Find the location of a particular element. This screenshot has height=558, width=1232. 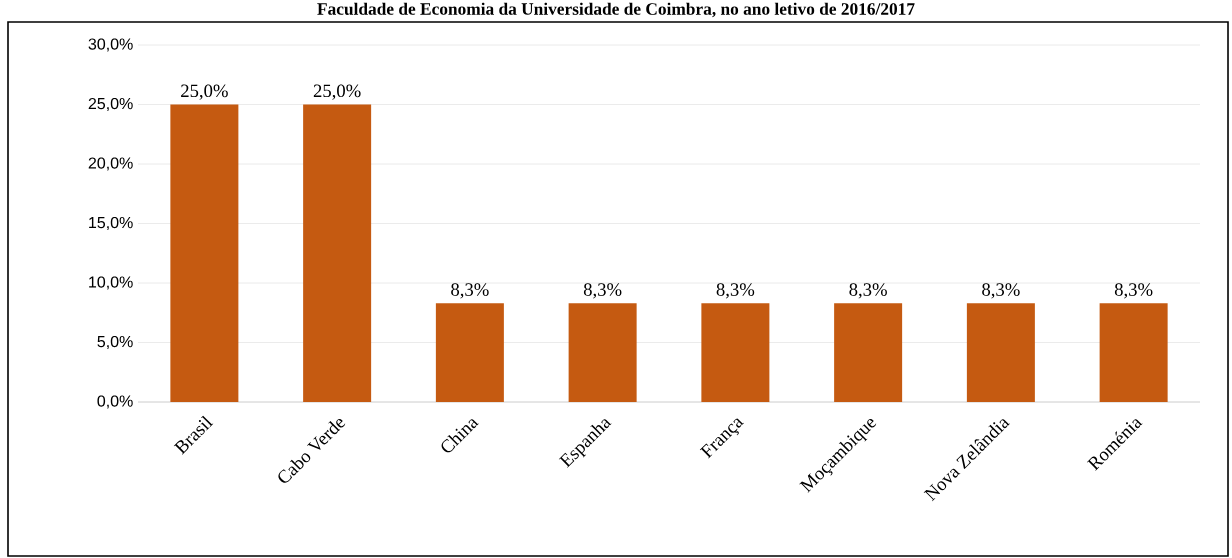

y-tick-label: 0,0% is located at coordinates (115, 402).